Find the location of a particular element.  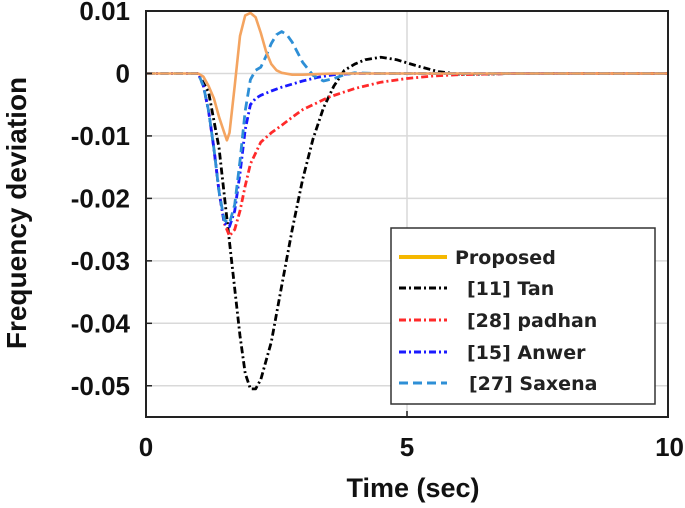

y-tick-label: -0.04 is located at coordinates (101, 323).